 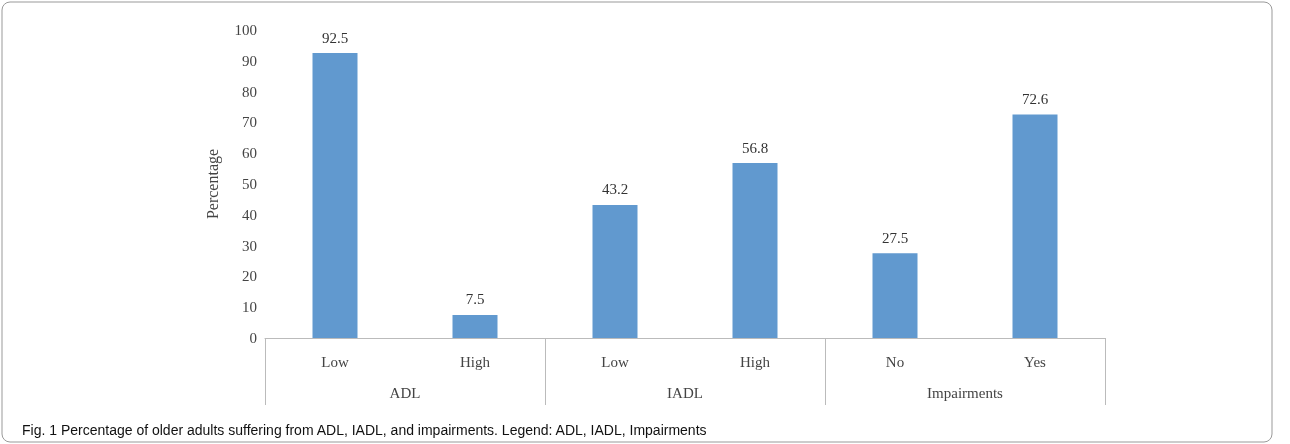 What do you see at coordinates (249, 307) in the screenshot?
I see `y-tick-label: 10` at bounding box center [249, 307].